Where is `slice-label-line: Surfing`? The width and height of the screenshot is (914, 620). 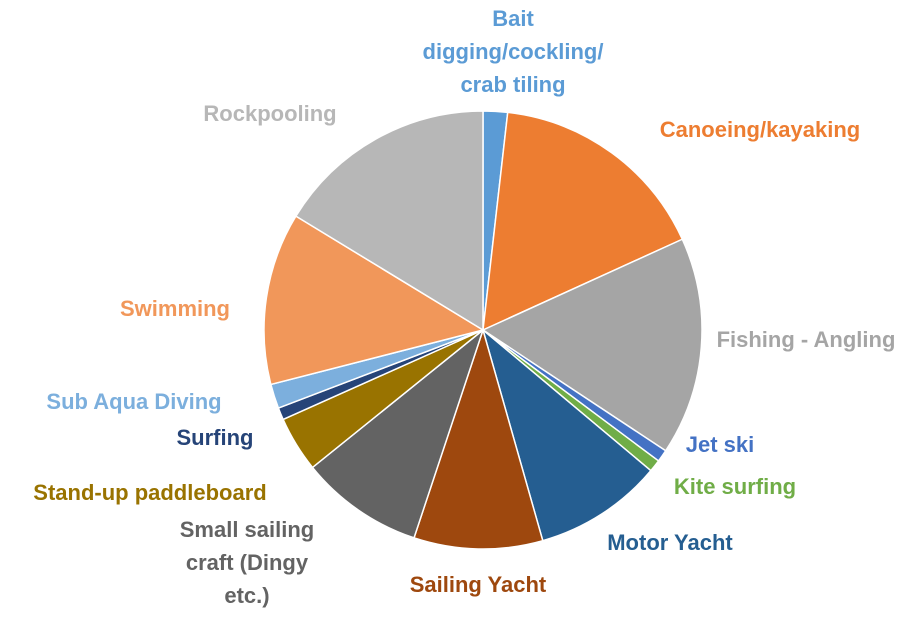
slice-label-line: Surfing is located at coordinates (215, 437).